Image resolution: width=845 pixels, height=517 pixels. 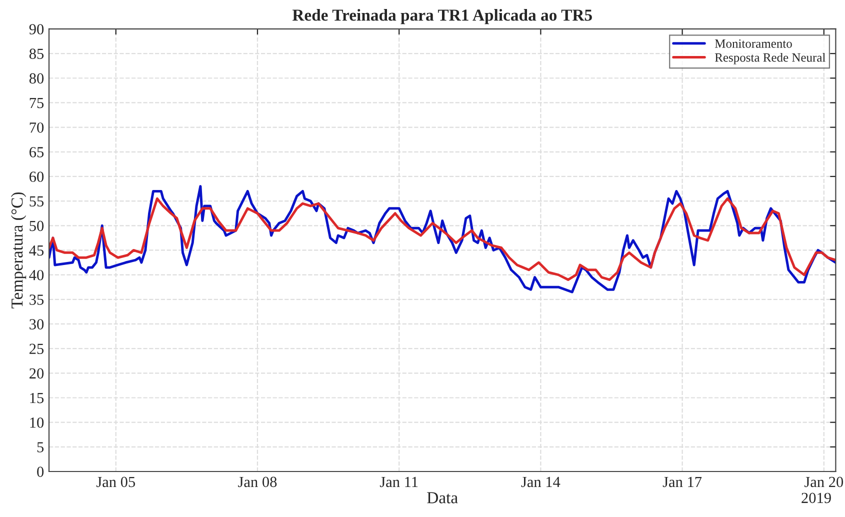 What do you see at coordinates (36, 250) in the screenshot?
I see `y-tick-label: 45` at bounding box center [36, 250].